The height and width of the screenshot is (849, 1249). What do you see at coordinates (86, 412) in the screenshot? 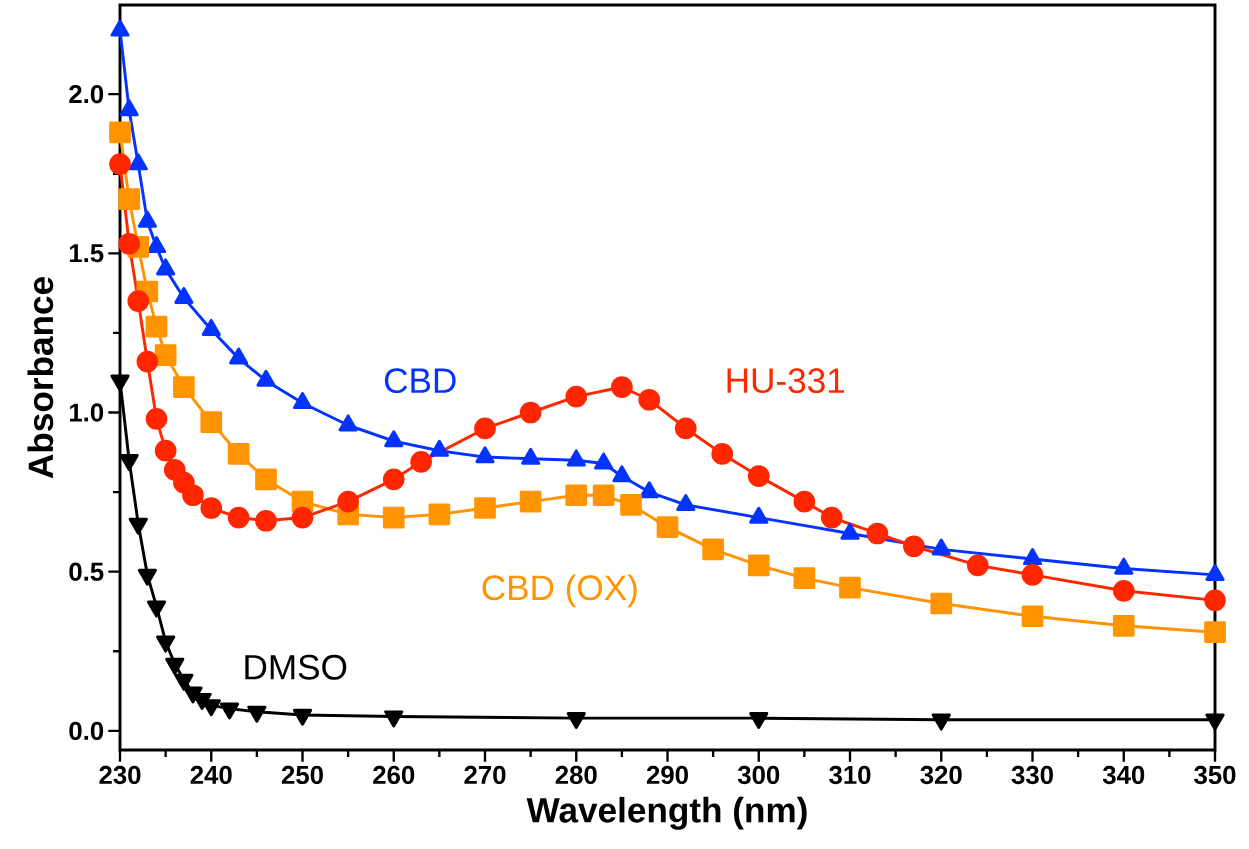
I see `y-tick-label: 1.0` at bounding box center [86, 412].